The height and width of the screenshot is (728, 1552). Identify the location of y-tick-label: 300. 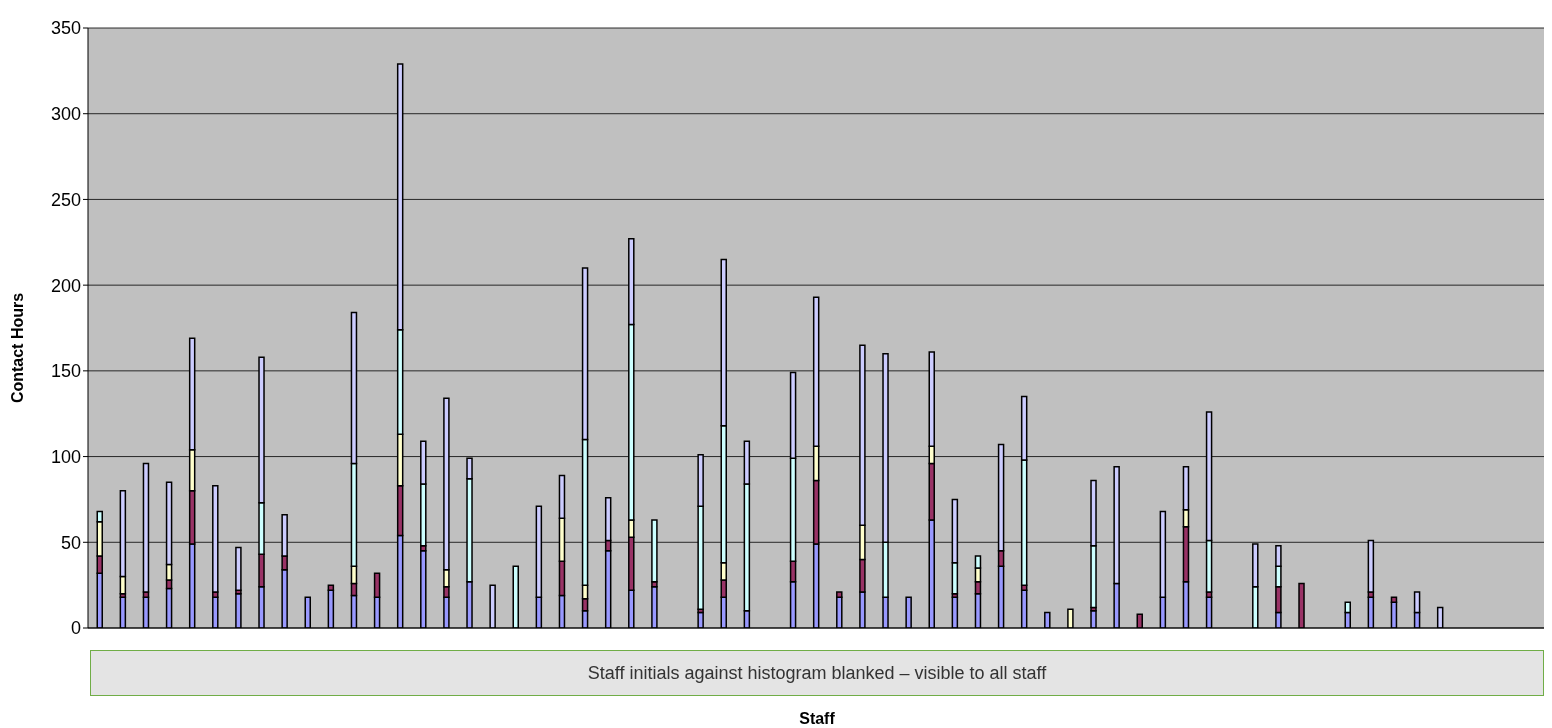
(65, 114).